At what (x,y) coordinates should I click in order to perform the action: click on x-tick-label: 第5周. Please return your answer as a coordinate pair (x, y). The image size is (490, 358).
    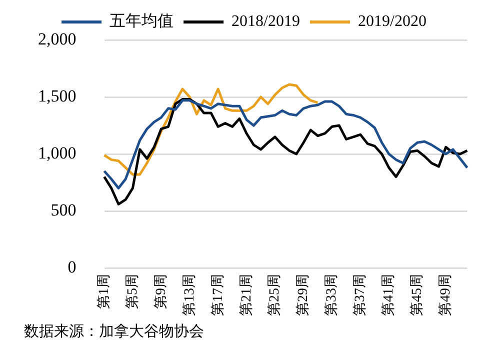
    Looking at the image, I should click on (132, 291).